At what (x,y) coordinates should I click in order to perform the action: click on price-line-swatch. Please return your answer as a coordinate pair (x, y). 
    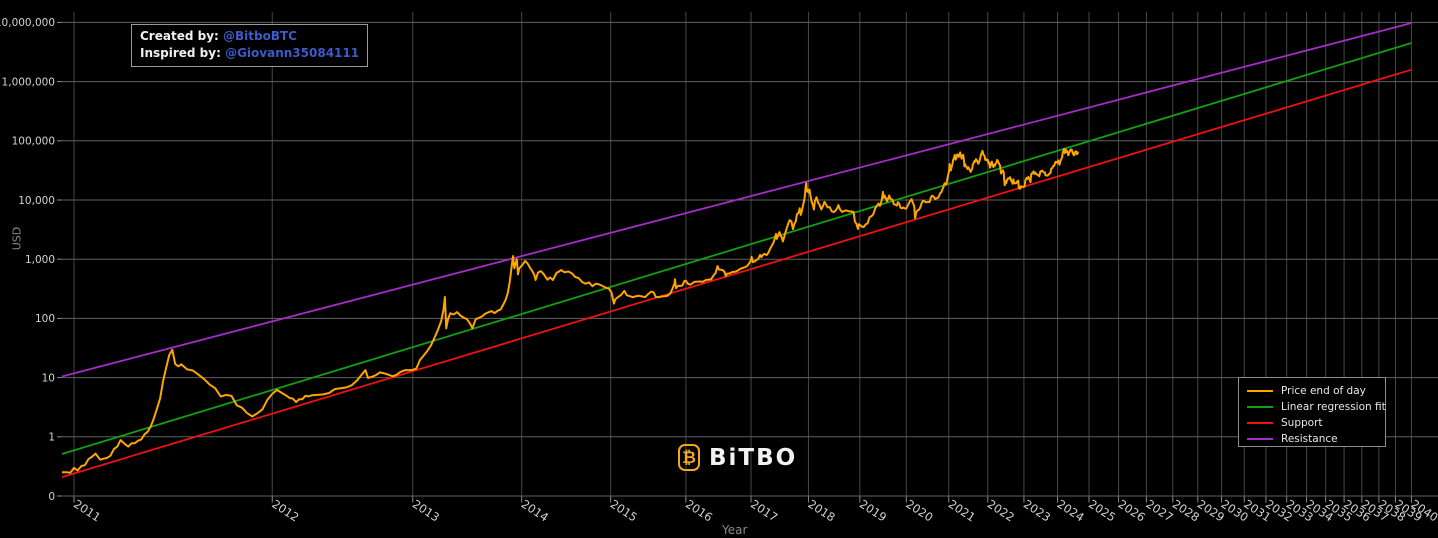
    Looking at the image, I should click on (1260, 391).